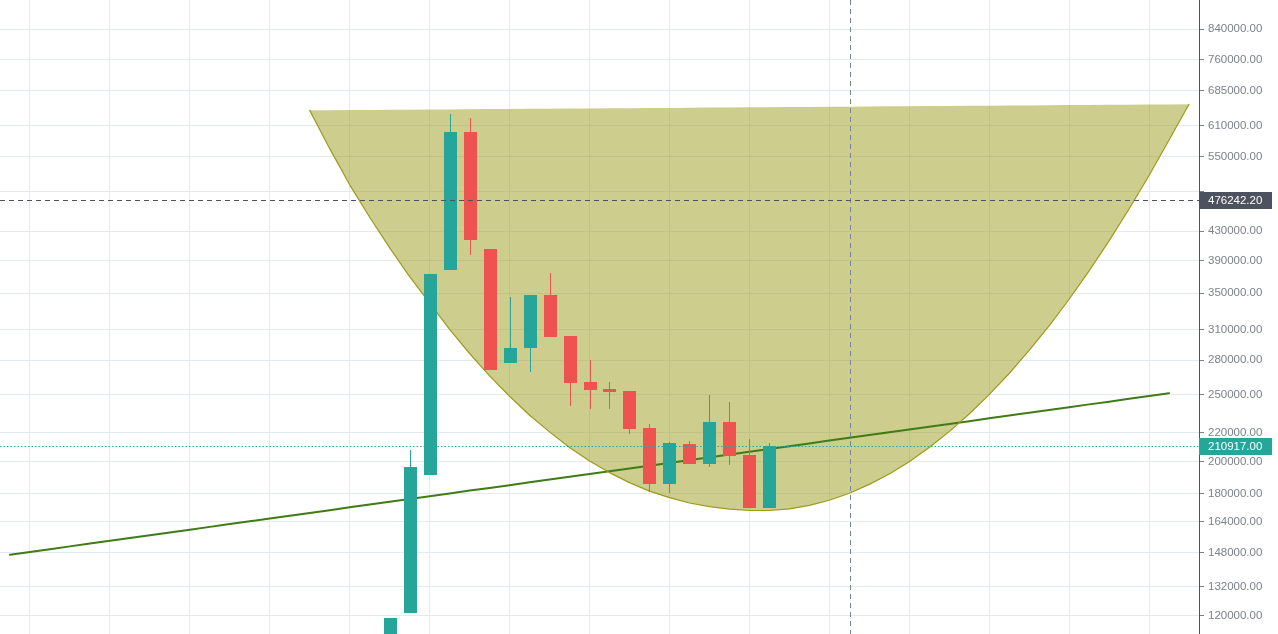 This screenshot has width=1278, height=634. I want to click on y-tick-label: 430000.00, so click(1235, 230).